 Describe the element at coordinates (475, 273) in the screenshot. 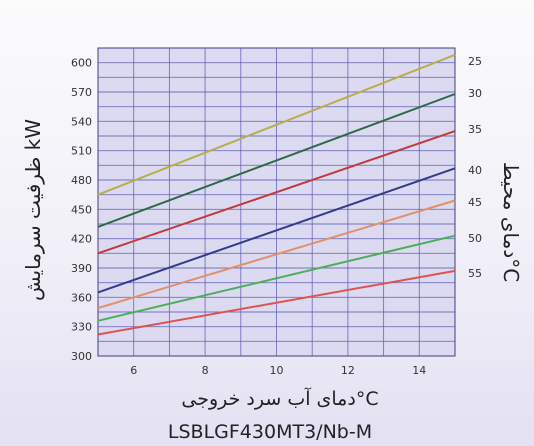

I see `series-label-55: 55` at that location.